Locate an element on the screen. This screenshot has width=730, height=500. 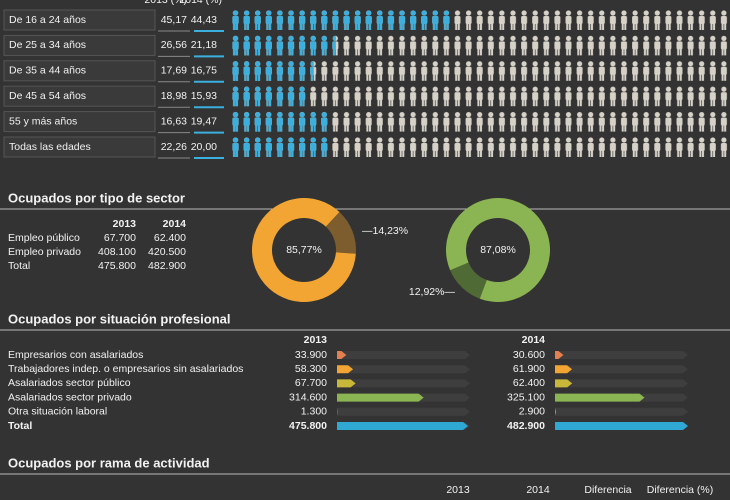
value-2014: 16,75 is located at coordinates (204, 71).